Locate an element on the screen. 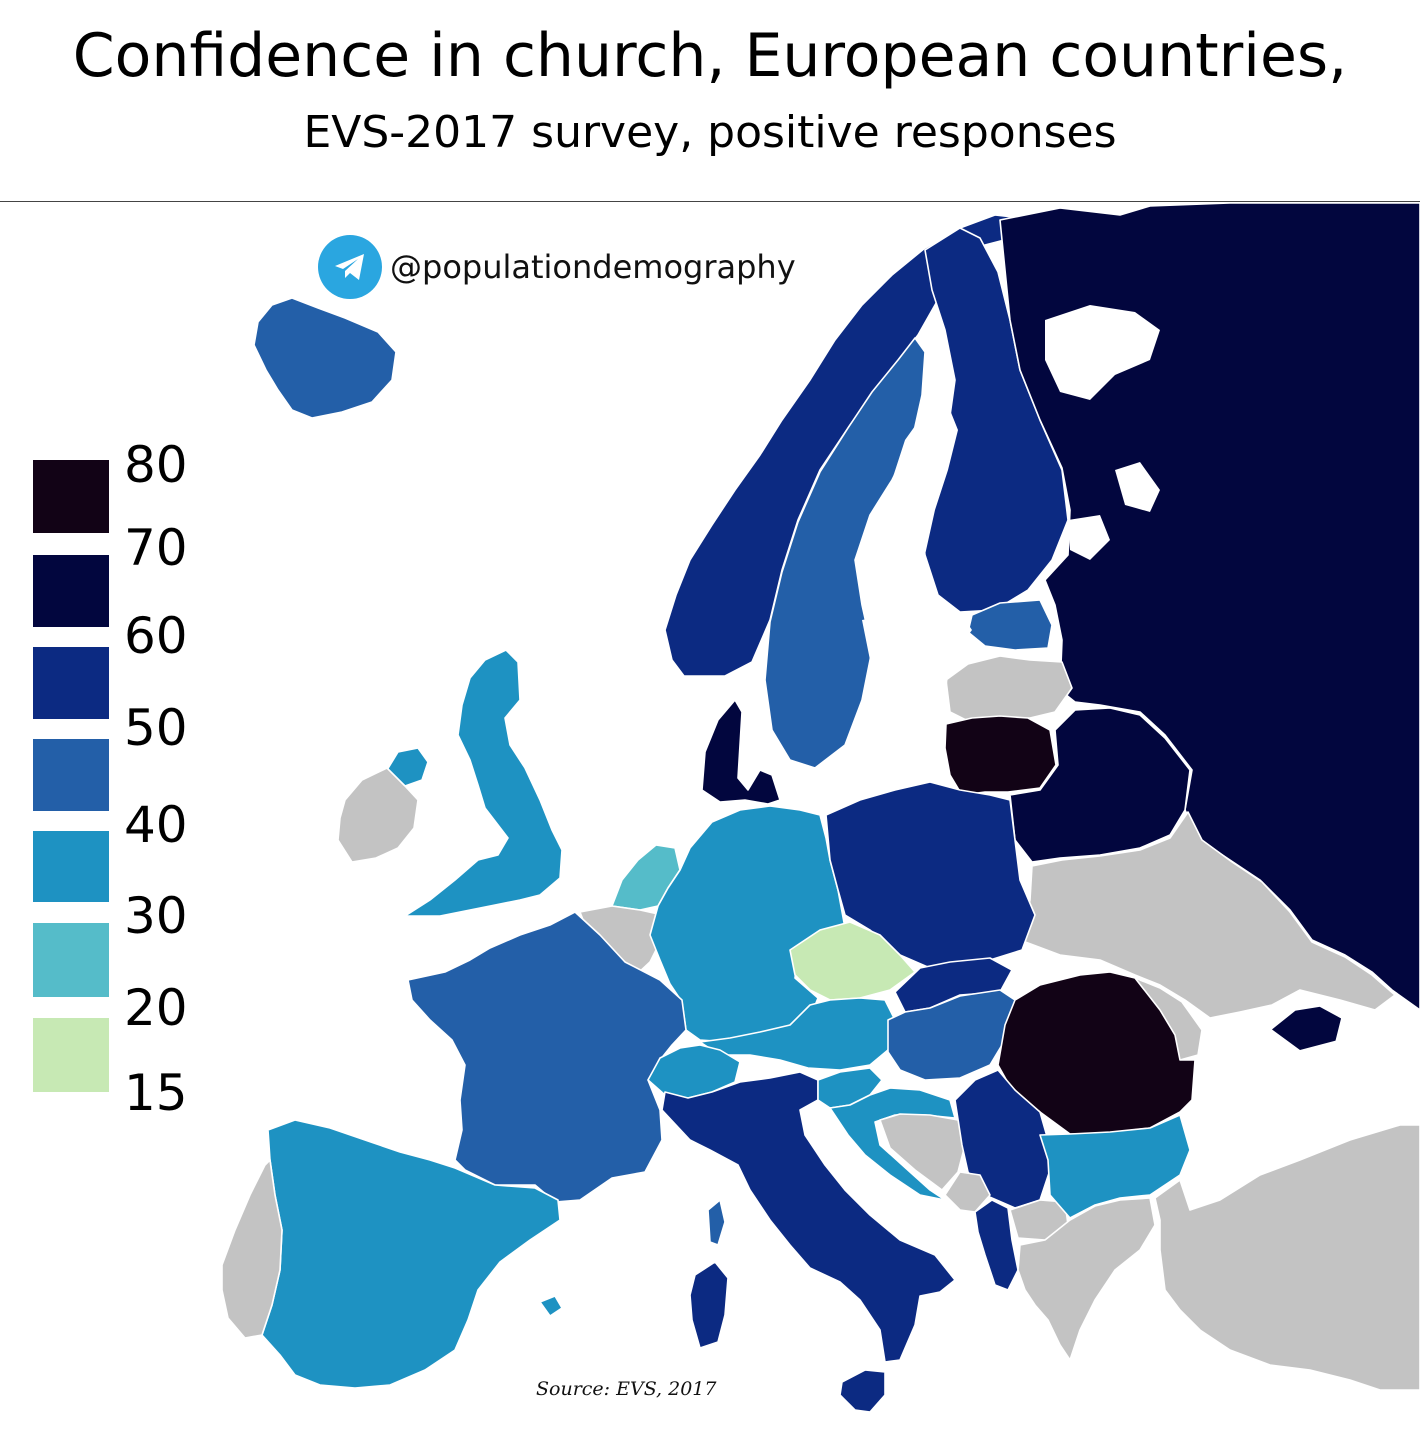 The height and width of the screenshot is (1440, 1420). country-united-kingdom is located at coordinates (483, 783).